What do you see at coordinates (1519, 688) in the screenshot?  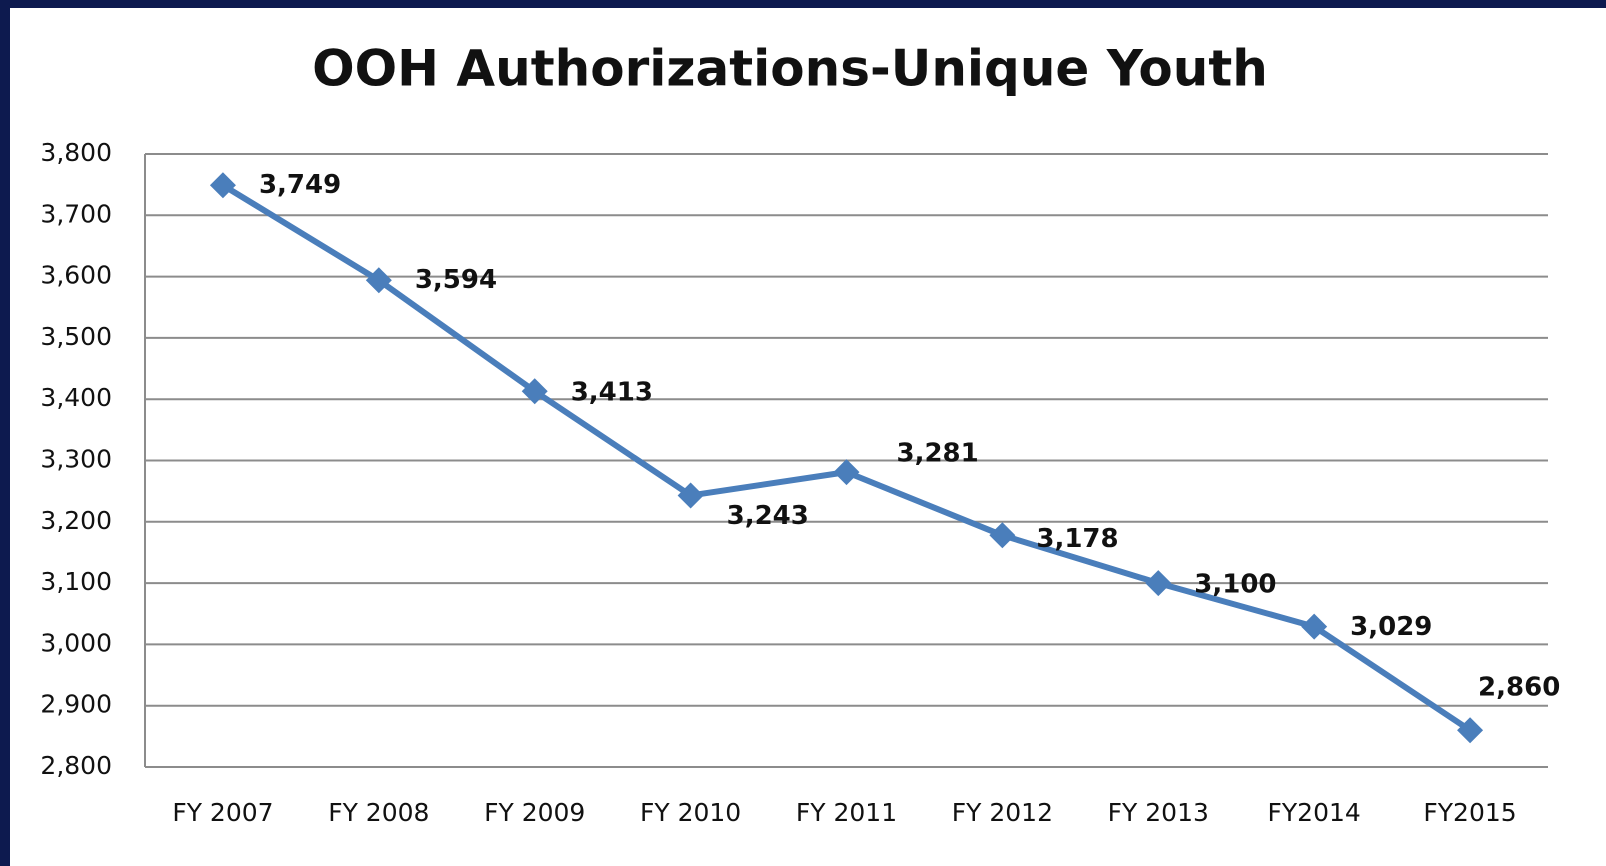 I see `data-label: 2,860` at bounding box center [1519, 688].